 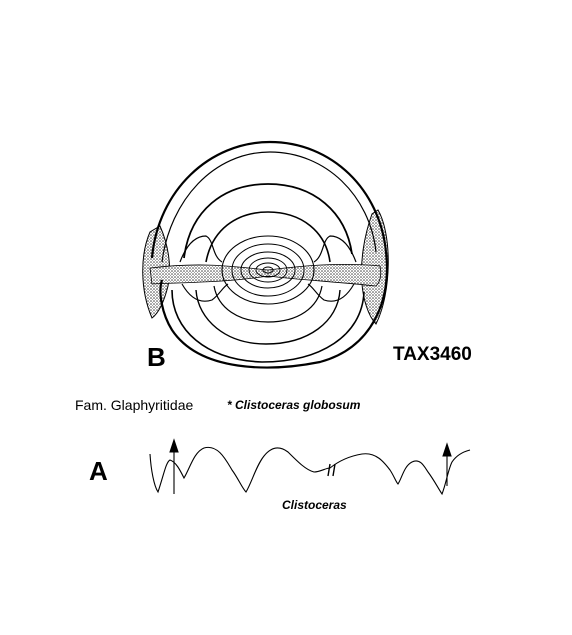 I want to click on suture-caption: Clistoceras, so click(x=314, y=505).